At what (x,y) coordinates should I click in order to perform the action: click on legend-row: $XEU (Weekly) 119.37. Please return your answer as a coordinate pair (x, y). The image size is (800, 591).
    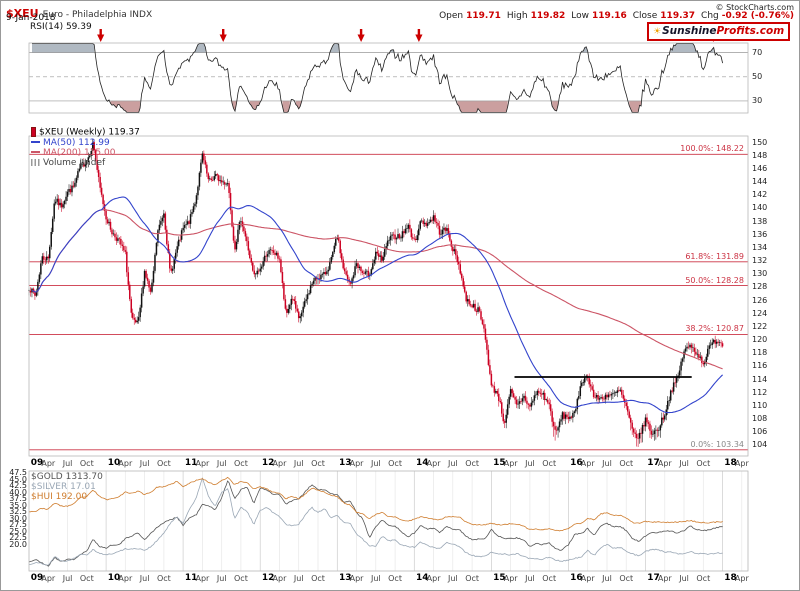
    Looking at the image, I should click on (85, 132).